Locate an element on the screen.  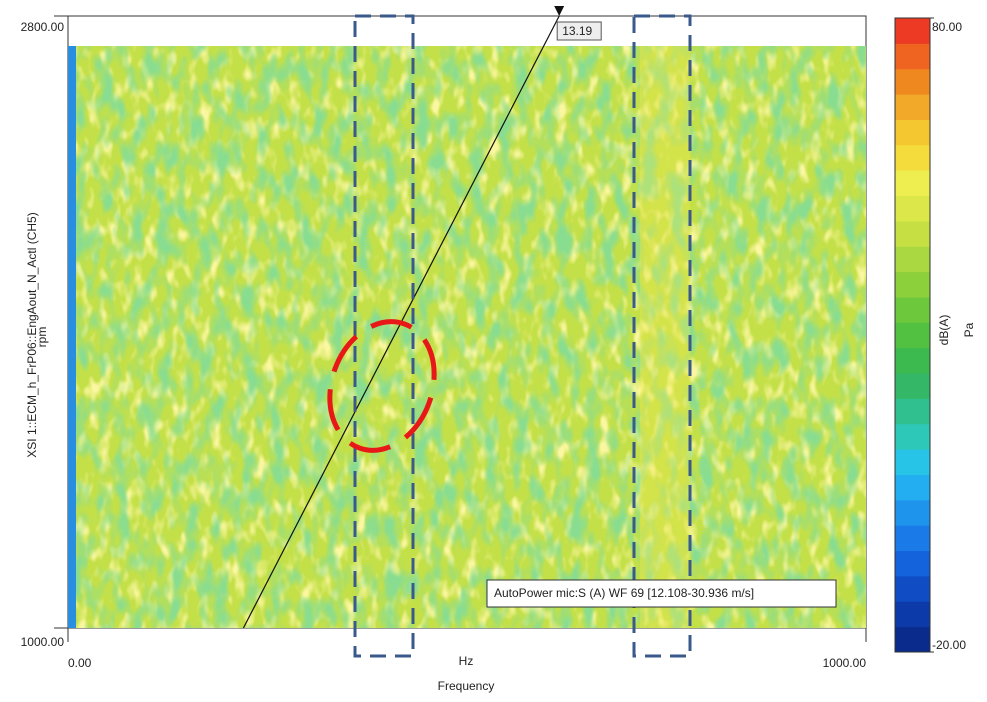
colorbar-unit: Pa is located at coordinates (969, 329).